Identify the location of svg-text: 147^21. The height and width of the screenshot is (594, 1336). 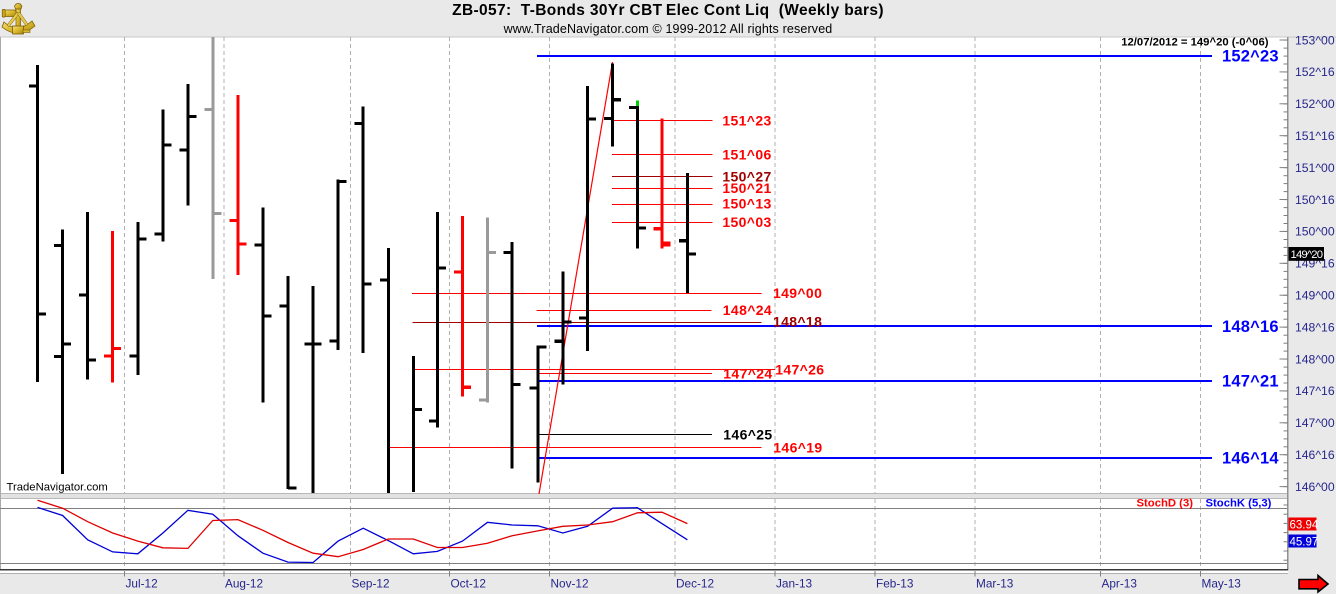
(1250, 381).